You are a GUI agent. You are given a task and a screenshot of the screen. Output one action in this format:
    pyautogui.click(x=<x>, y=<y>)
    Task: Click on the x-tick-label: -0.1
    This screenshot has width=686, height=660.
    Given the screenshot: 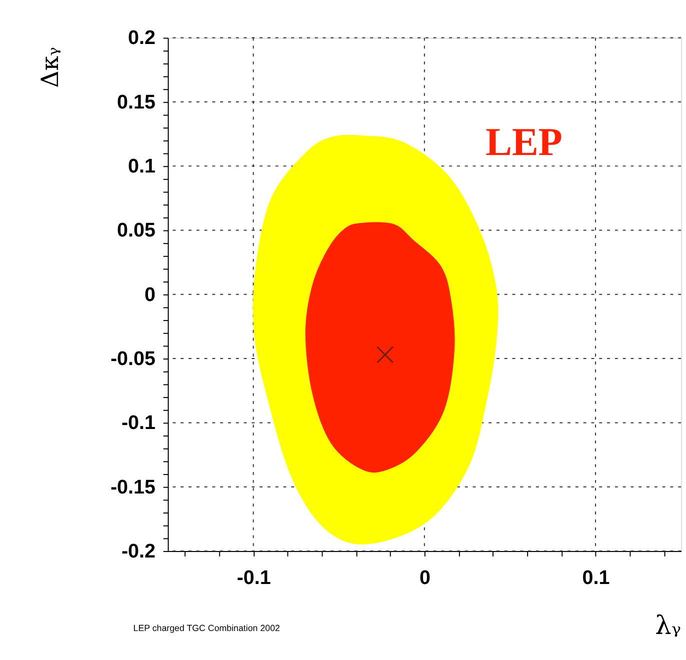 What is the action you would take?
    pyautogui.click(x=253, y=578)
    